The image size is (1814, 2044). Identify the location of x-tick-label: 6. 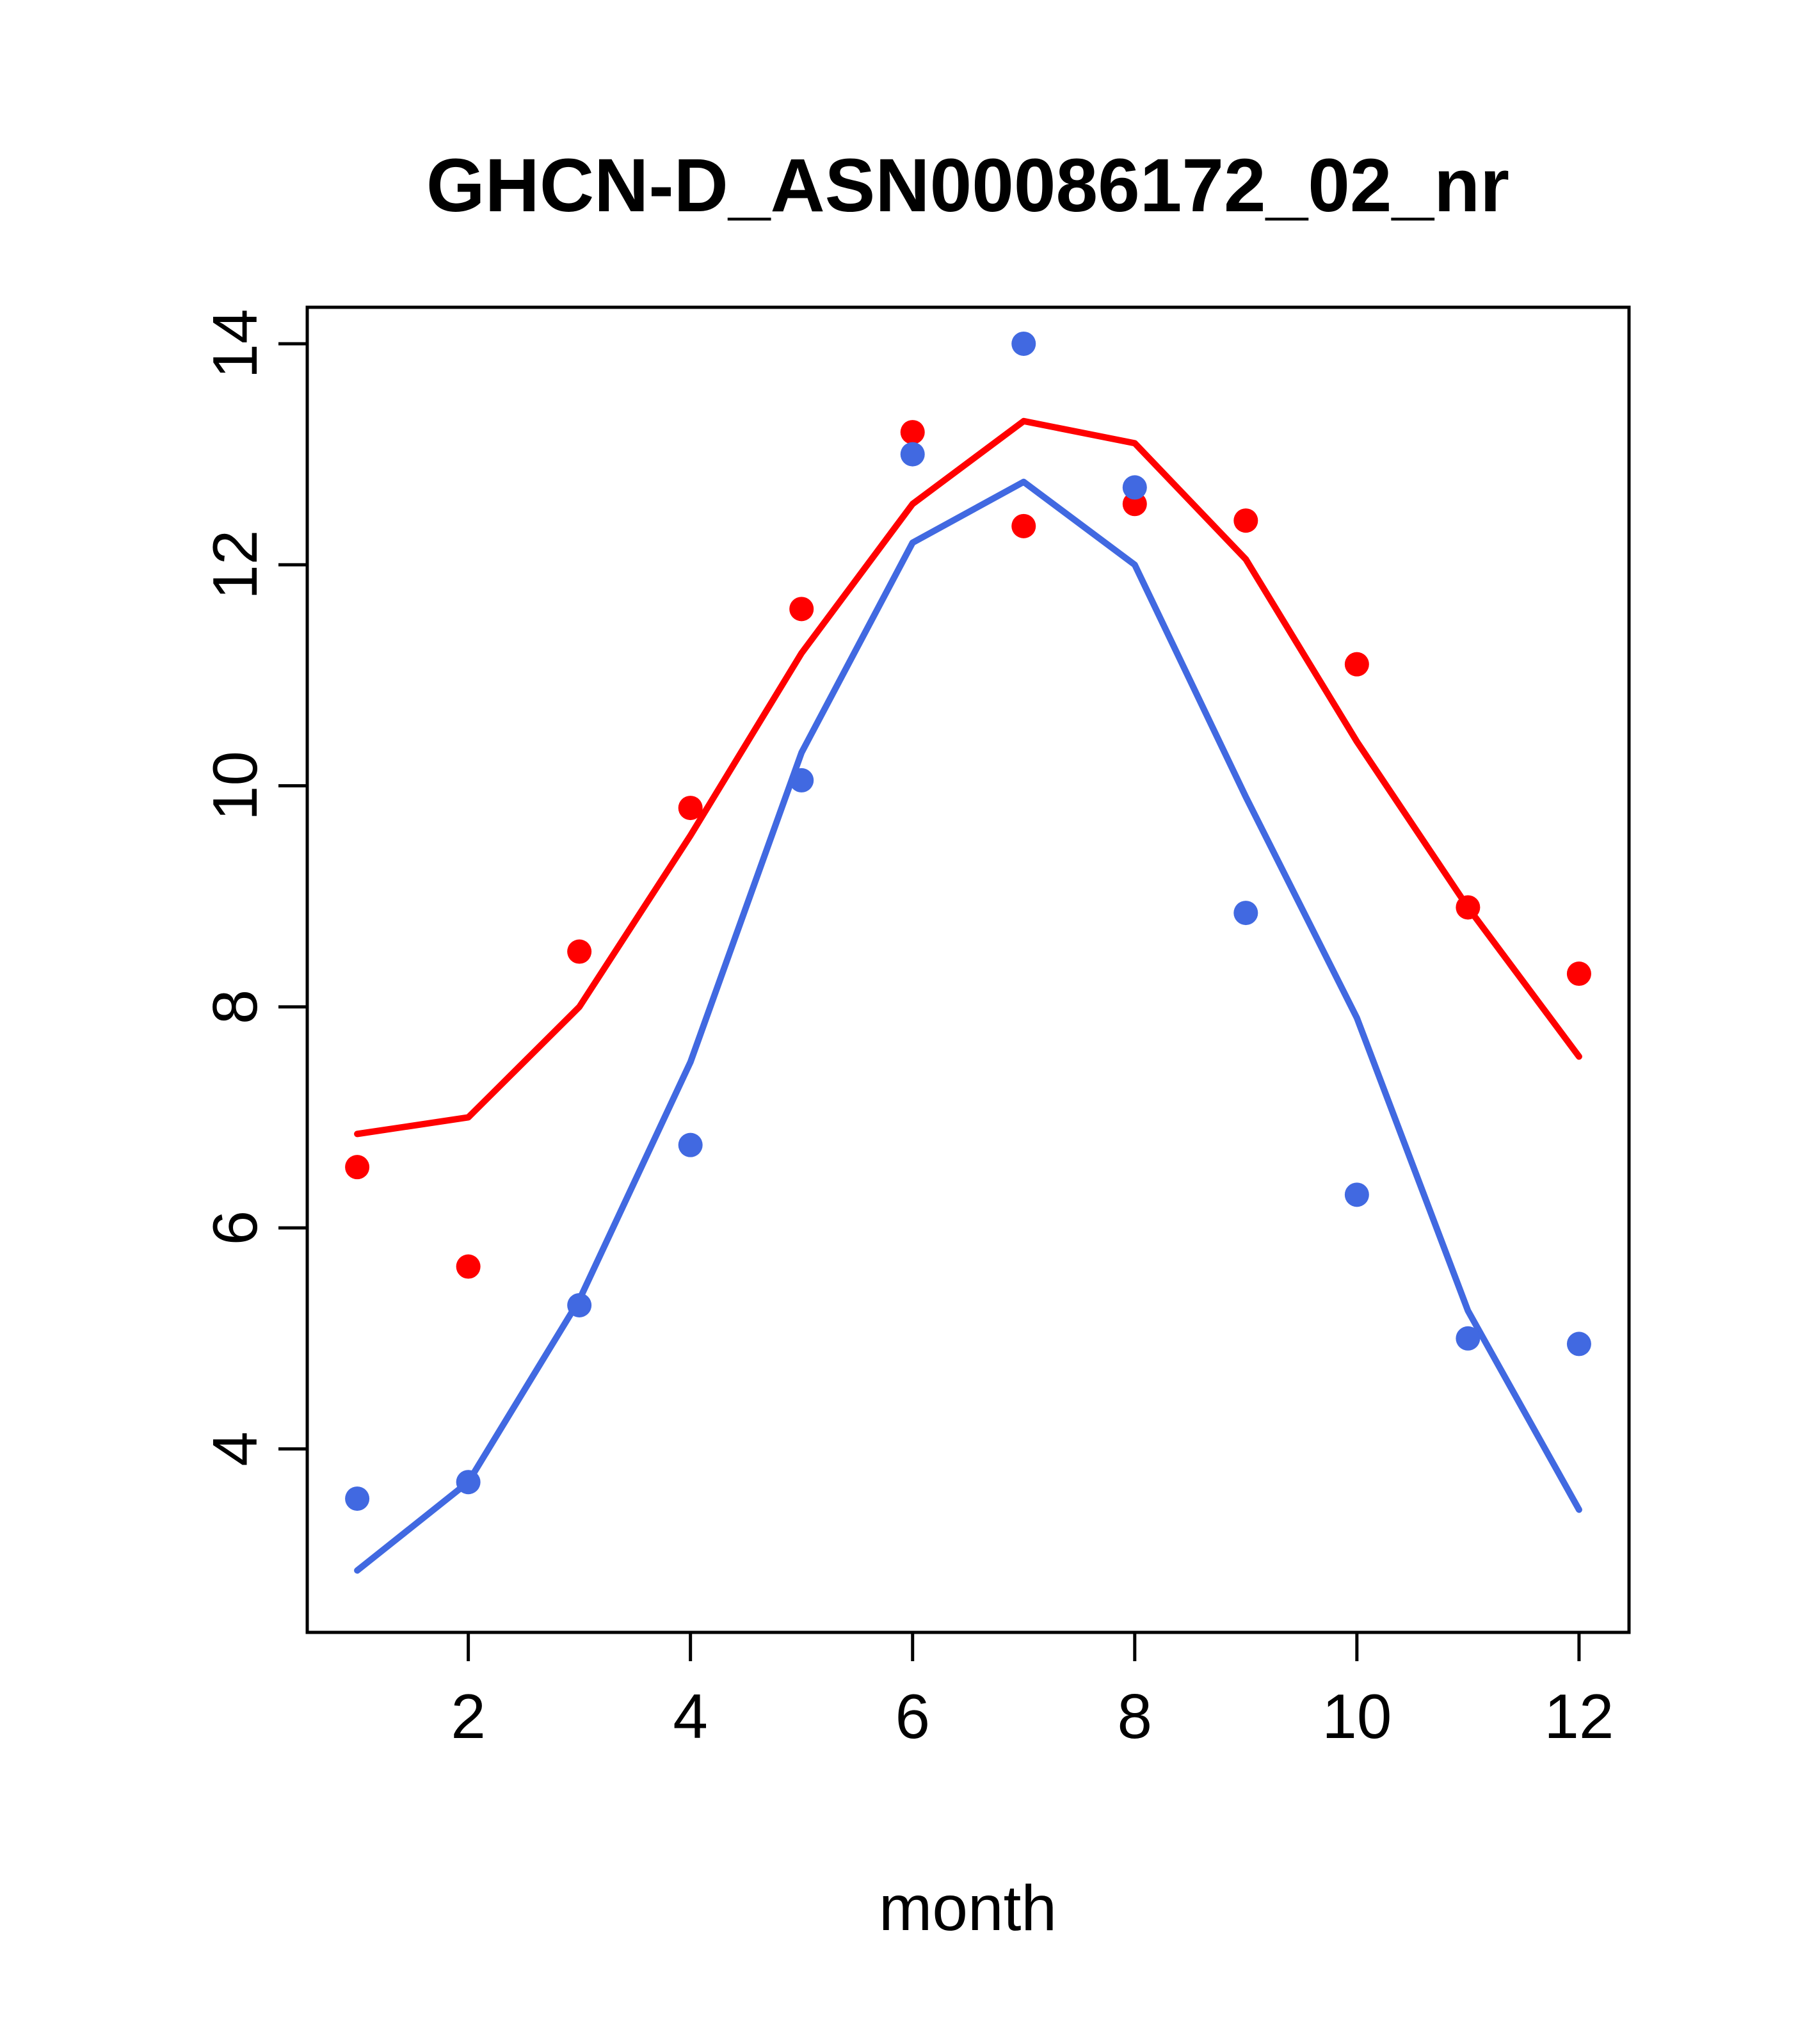
(912, 1716).